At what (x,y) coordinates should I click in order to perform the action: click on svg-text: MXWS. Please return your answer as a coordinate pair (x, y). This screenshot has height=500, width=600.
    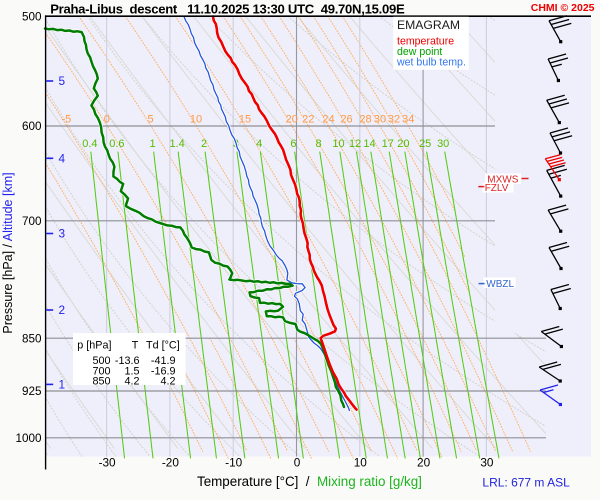
    Looking at the image, I should click on (502, 180).